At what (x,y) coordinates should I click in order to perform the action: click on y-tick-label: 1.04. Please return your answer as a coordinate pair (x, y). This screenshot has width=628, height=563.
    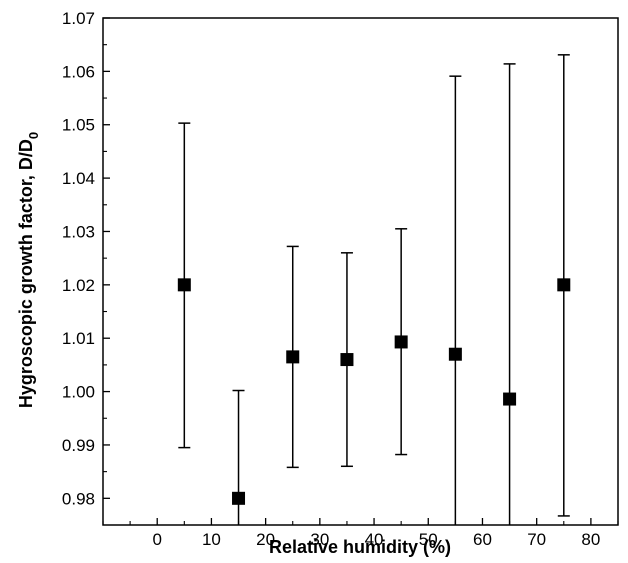
    Looking at the image, I should click on (78, 178).